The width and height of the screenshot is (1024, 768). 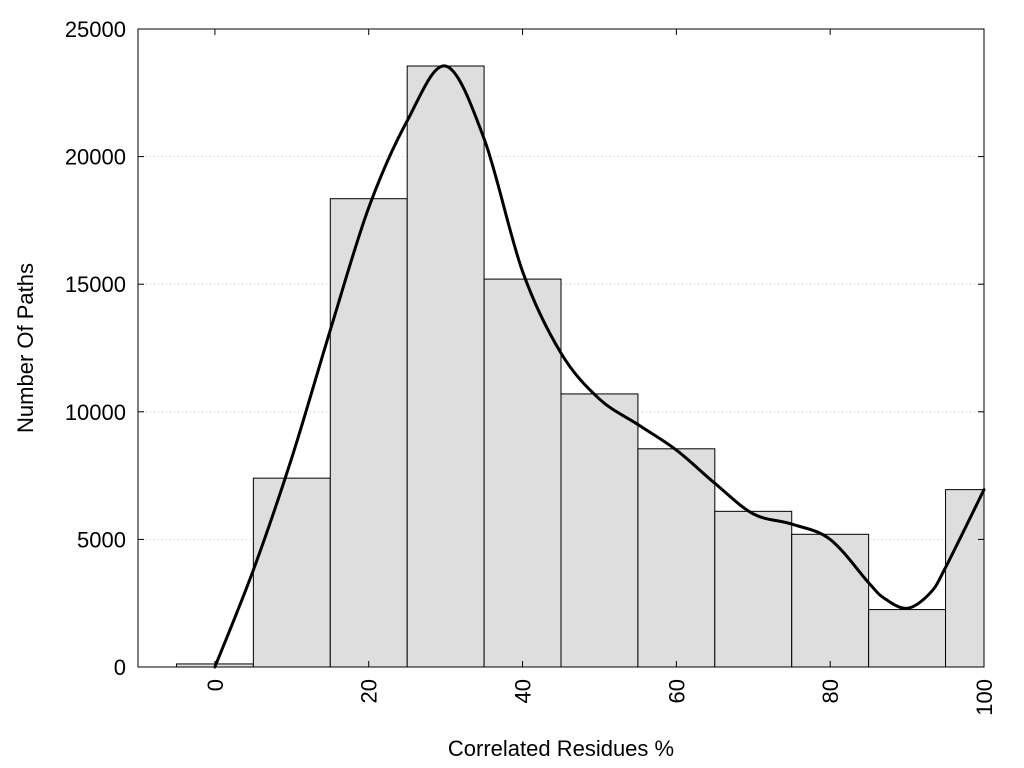 I want to click on y-tick-label-0: 0, so click(x=120, y=667).